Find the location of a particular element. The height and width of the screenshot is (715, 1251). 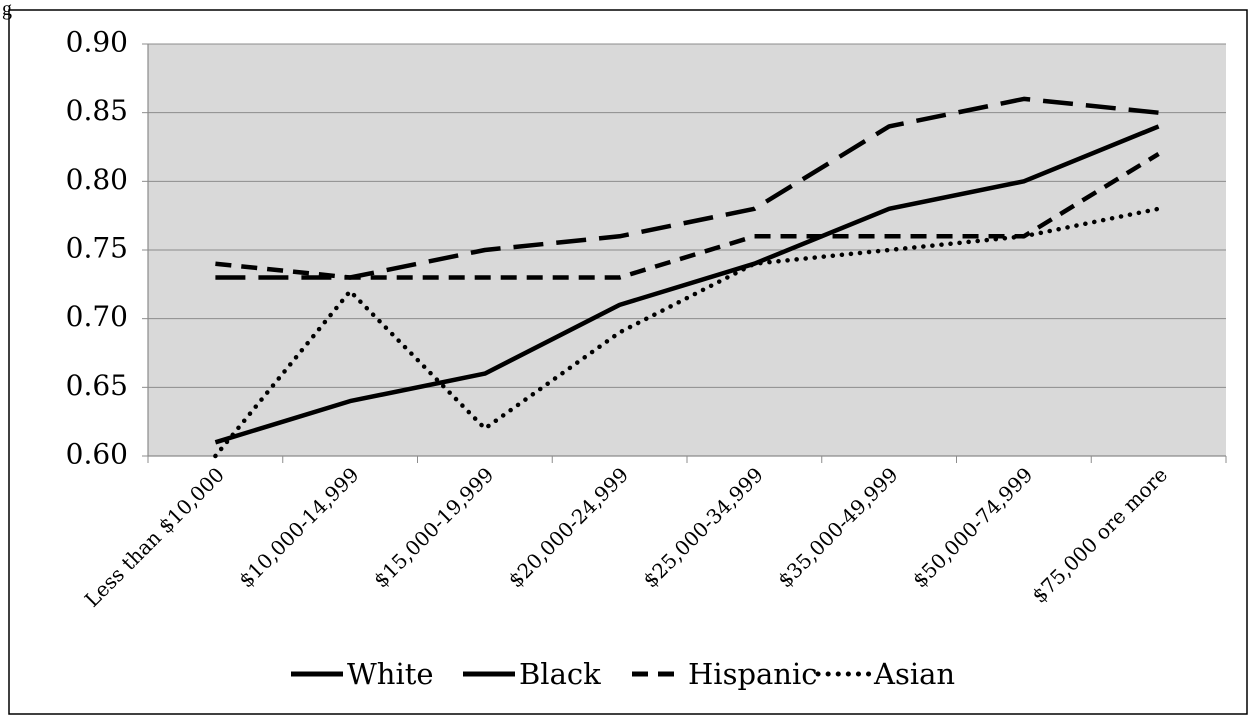

x-tick-label: $10,000-14,999 is located at coordinates (299, 528).